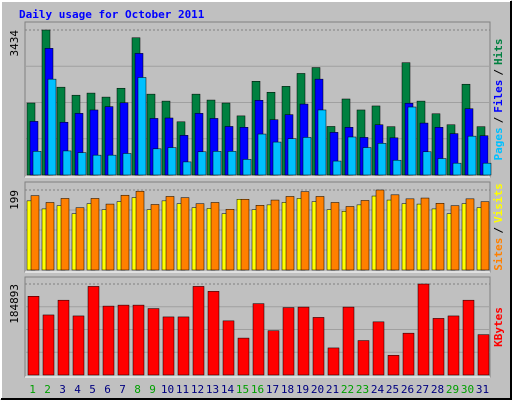 This screenshot has height=400, width=512. I want to click on x-tick-label: 26, so click(407, 389).